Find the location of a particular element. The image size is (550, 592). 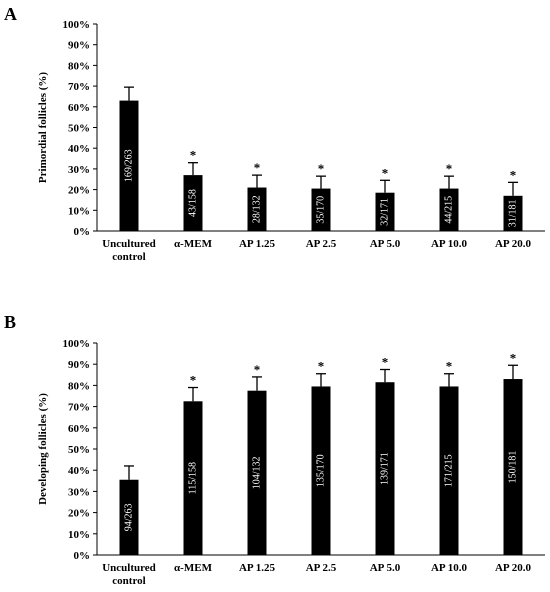

bar-data-label: 44/215 is located at coordinates (449, 210).